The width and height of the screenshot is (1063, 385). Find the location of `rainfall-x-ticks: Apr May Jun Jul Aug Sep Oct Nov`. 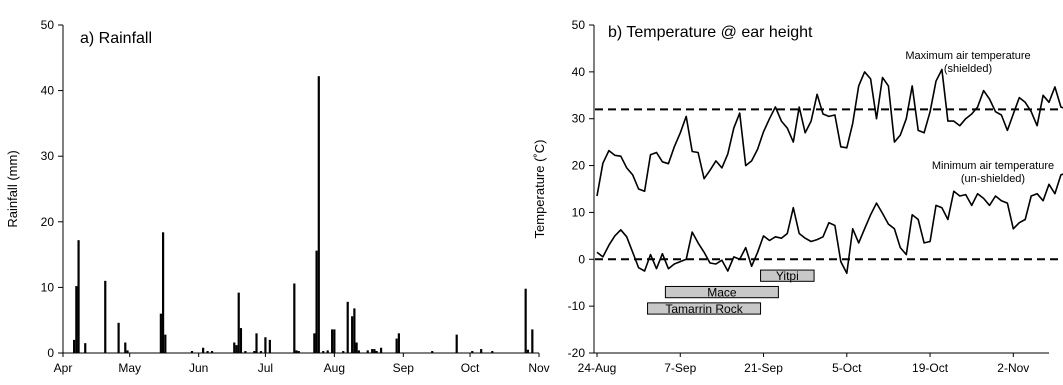

rainfall-x-ticks: Apr May Jun Jul Aug Sep Oct Nov is located at coordinates (302, 364).